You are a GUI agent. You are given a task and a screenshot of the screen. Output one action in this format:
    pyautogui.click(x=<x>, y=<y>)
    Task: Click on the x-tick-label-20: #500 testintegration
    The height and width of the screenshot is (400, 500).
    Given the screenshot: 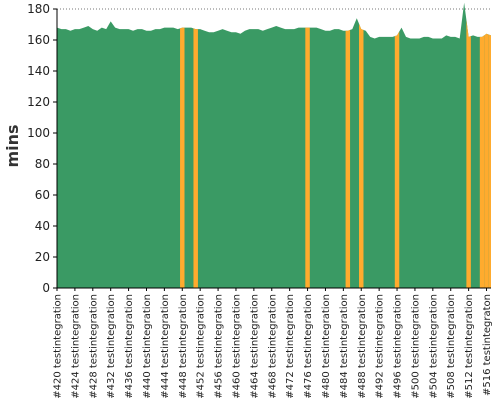 What is the action you would take?
    pyautogui.click(x=415, y=346)
    